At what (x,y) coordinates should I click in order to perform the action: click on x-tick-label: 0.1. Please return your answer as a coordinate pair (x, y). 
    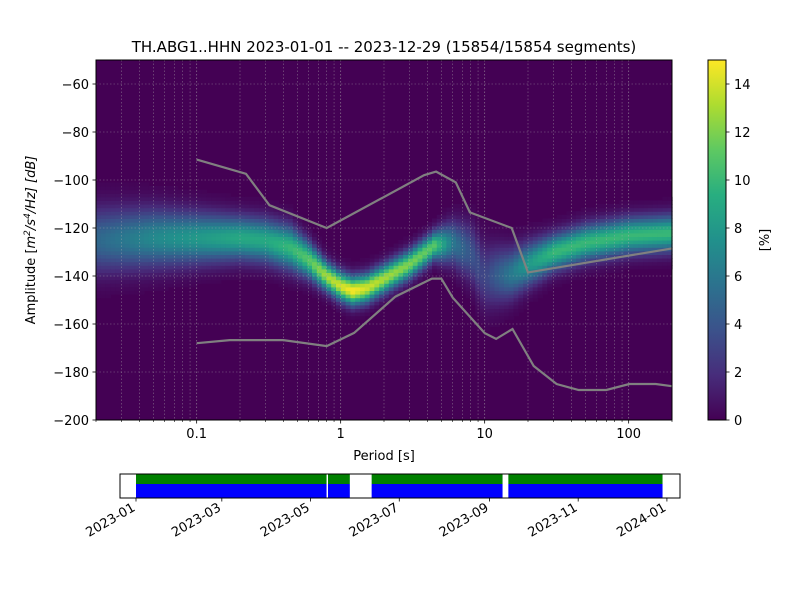
    Looking at the image, I should click on (196, 434).